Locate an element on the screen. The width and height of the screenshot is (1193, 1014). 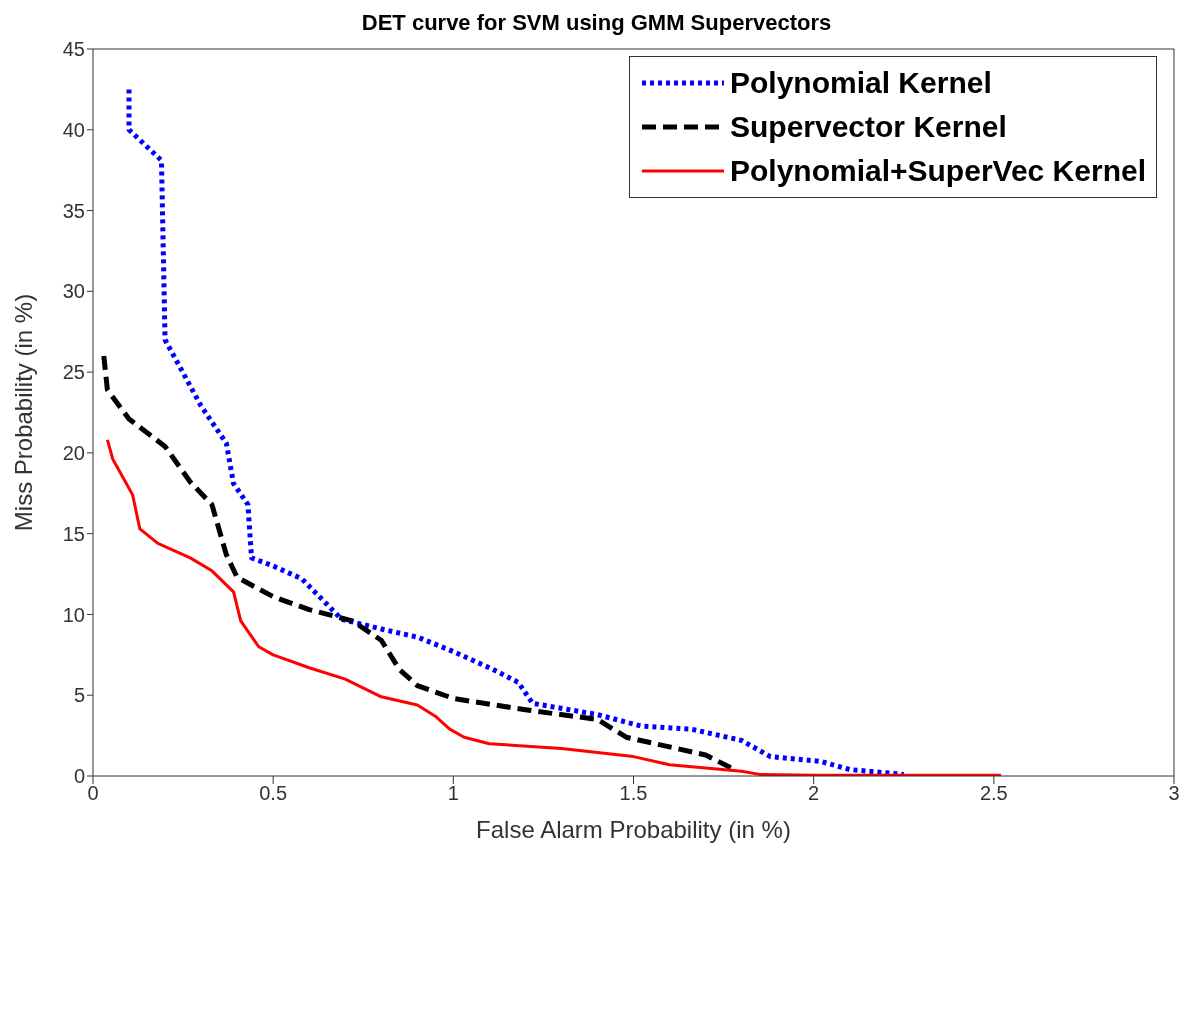
x-tick-label: 1 is located at coordinates (453, 793).